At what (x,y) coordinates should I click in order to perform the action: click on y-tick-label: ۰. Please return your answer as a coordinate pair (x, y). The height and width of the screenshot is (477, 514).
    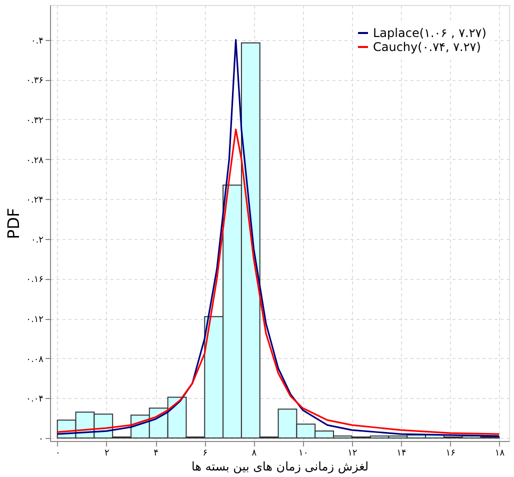
    Looking at the image, I should click on (41, 439).